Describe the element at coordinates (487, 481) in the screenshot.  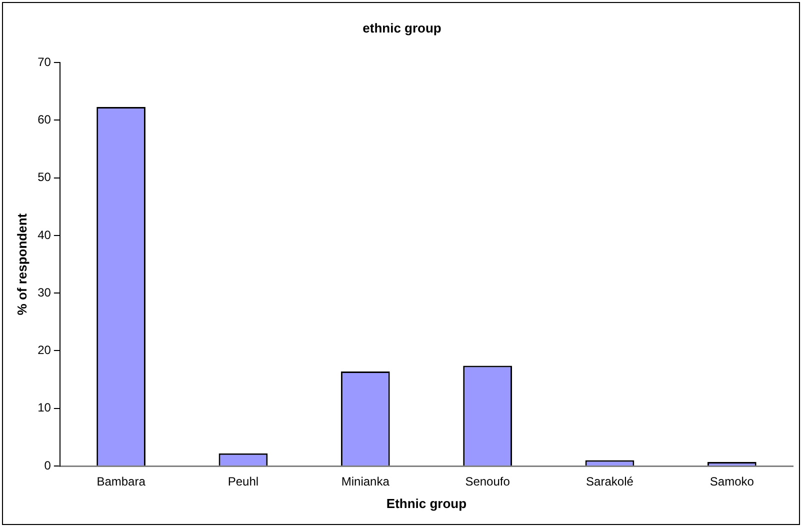
I see `x-tick-label: Senoufo` at that location.